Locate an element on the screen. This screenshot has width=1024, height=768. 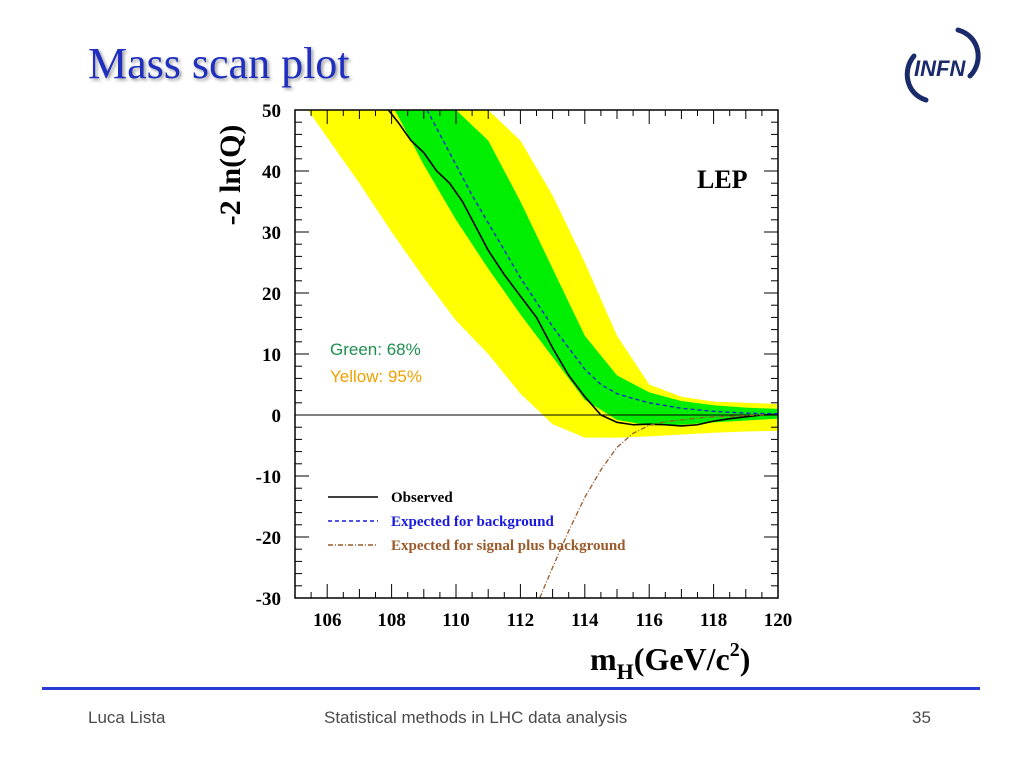
y-tick-label: 10 is located at coordinates (271, 355).